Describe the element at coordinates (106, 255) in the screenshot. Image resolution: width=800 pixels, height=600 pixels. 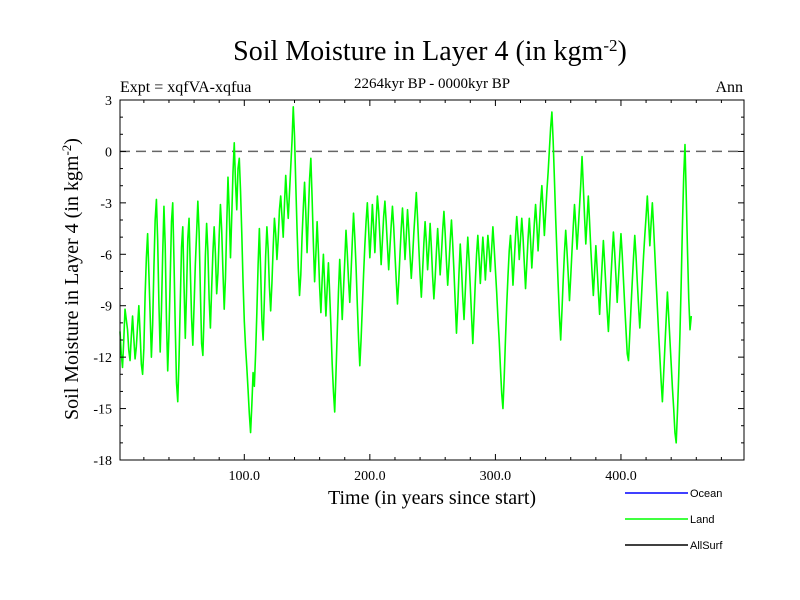
I see `y-tick-label: -6` at that location.